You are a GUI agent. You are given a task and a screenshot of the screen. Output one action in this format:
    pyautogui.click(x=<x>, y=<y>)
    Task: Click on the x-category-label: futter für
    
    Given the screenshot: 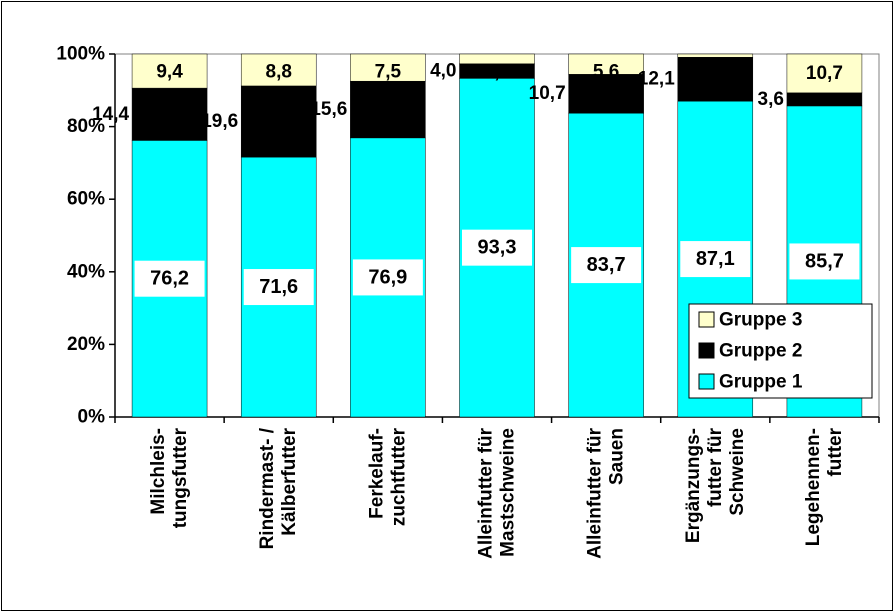 What is the action you would take?
    pyautogui.click(x=715, y=467)
    